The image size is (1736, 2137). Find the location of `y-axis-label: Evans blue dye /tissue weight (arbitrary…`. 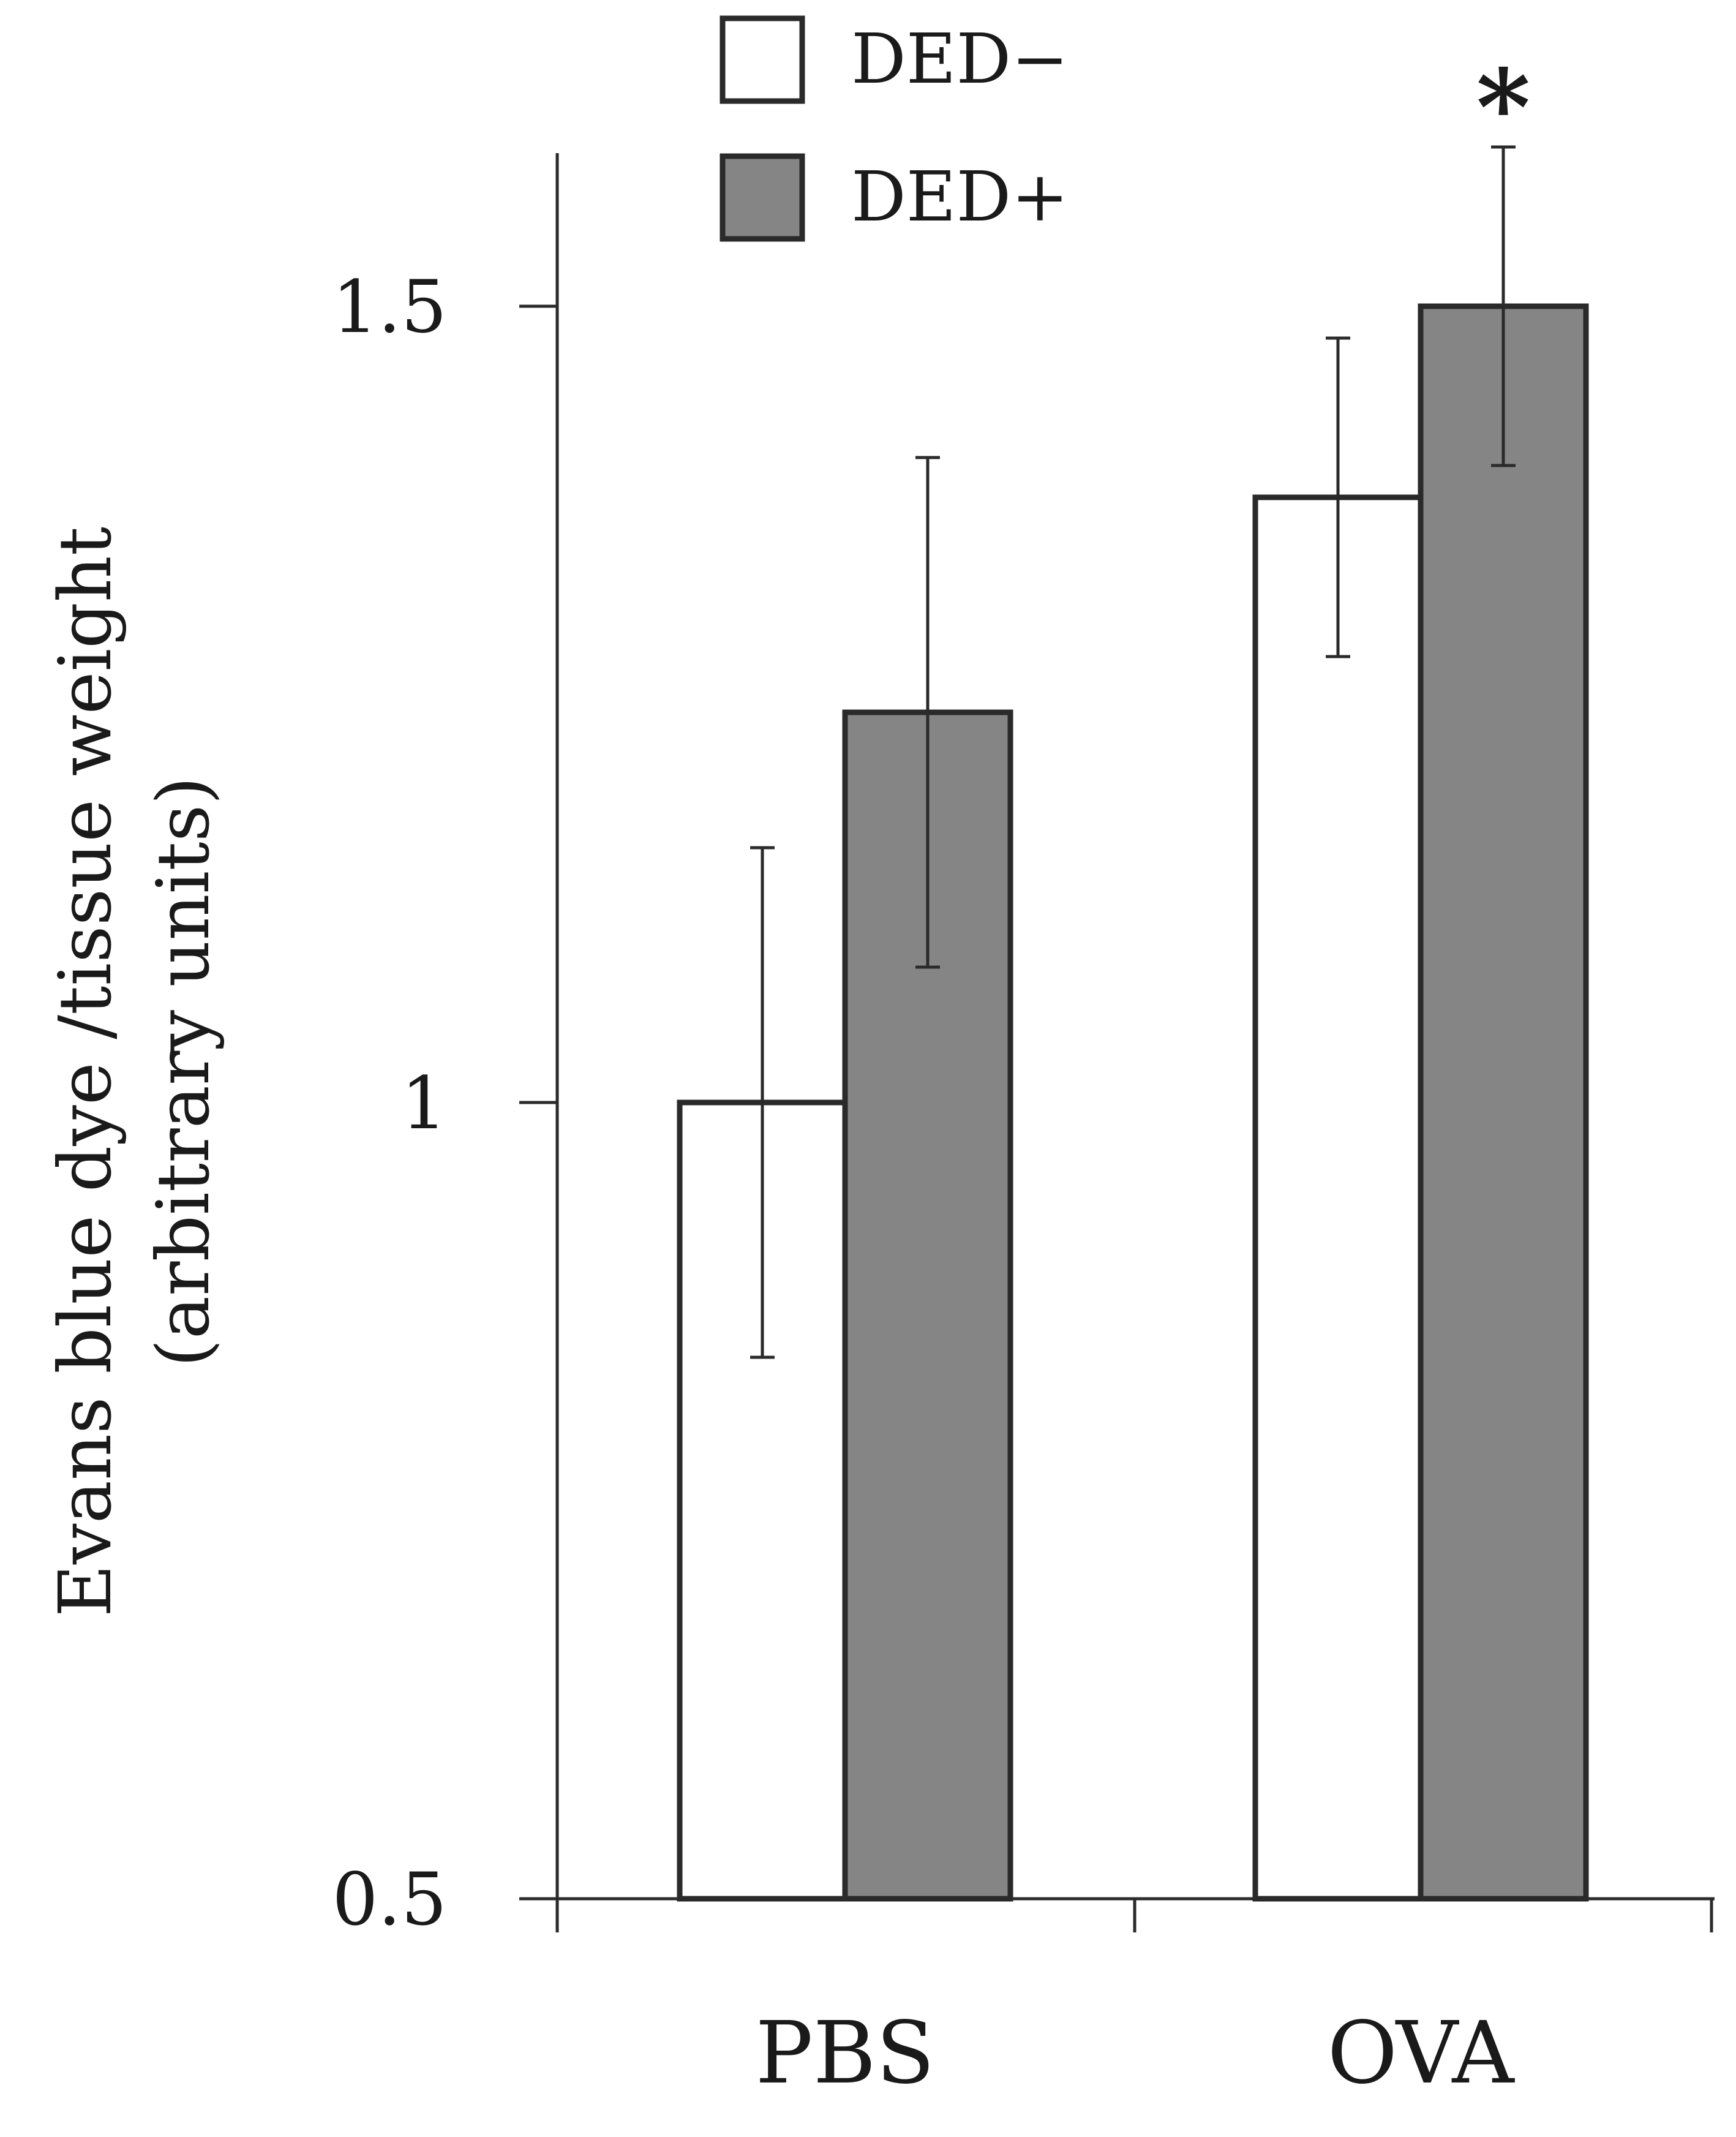

y-axis-label: Evans blue dye /tissue weight (arbitrary… is located at coordinates (134, 1072).